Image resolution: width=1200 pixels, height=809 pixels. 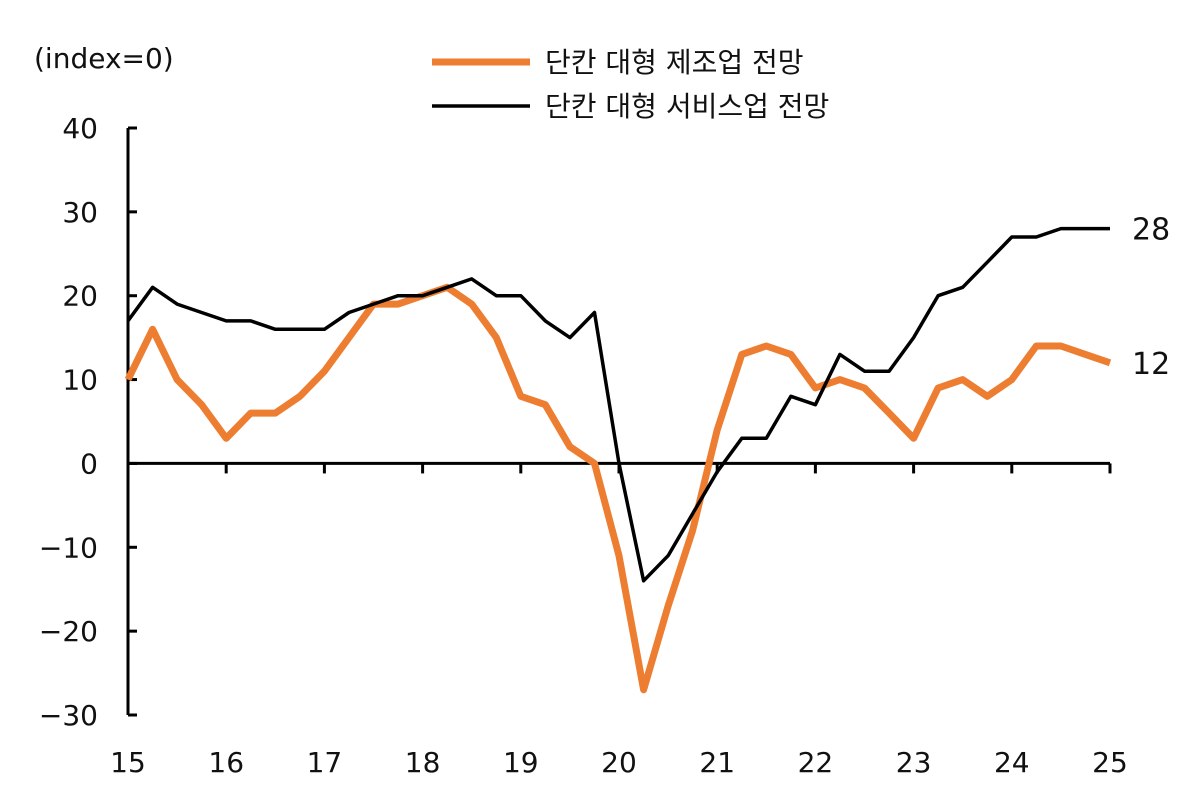 I want to click on legend-label: 단칸 대형 서비스업 전망, so click(x=687, y=106).